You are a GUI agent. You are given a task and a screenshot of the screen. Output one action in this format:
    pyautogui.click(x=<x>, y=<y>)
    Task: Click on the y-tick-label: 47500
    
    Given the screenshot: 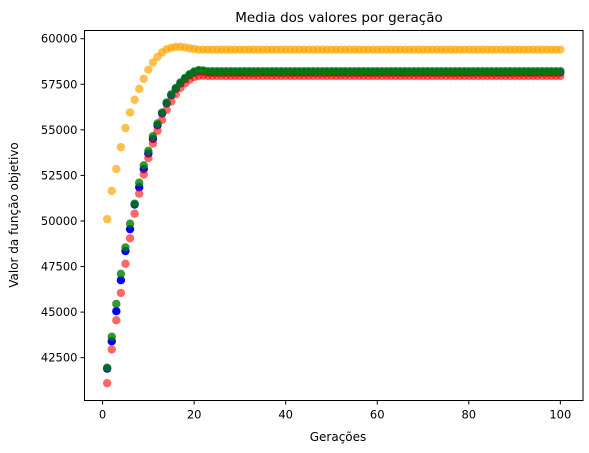 What is the action you would take?
    pyautogui.click(x=59, y=267)
    